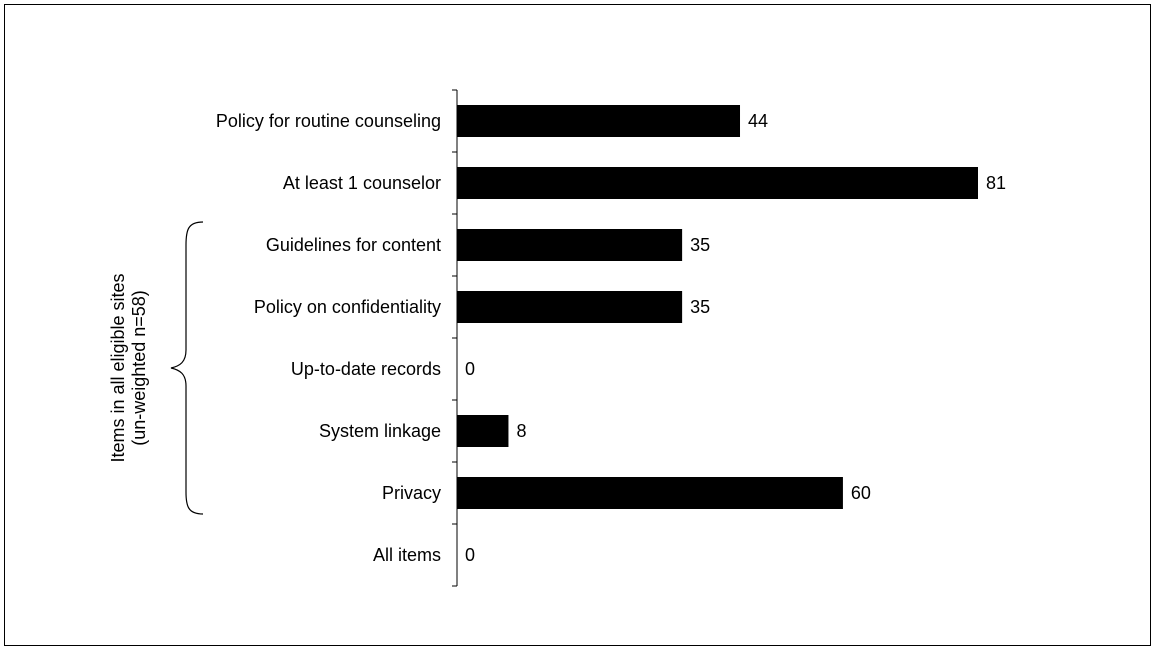 This screenshot has height=648, width=1157. I want to click on category-label: Policy for routine counseling, so click(328, 121).